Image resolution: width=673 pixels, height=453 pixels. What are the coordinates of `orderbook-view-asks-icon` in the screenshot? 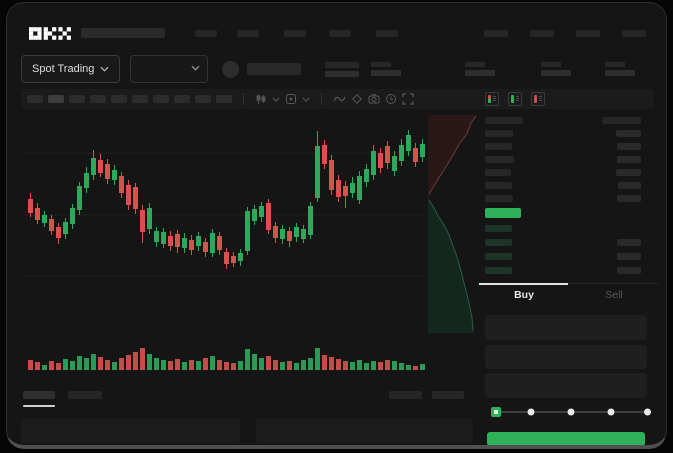 It's located at (538, 99).